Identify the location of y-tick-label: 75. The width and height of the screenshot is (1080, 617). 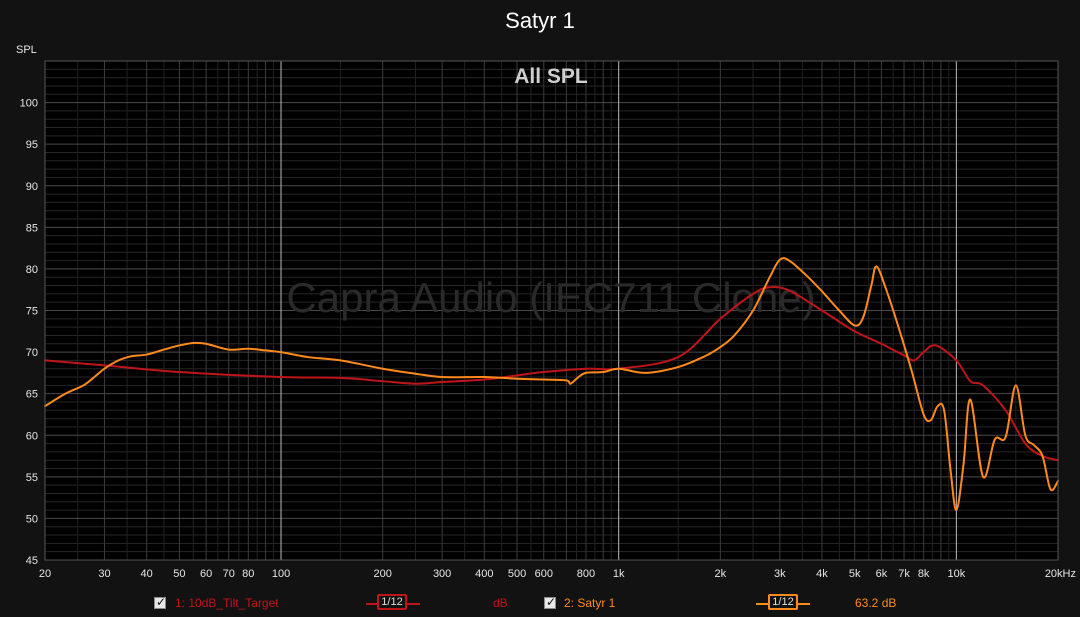
(32, 312).